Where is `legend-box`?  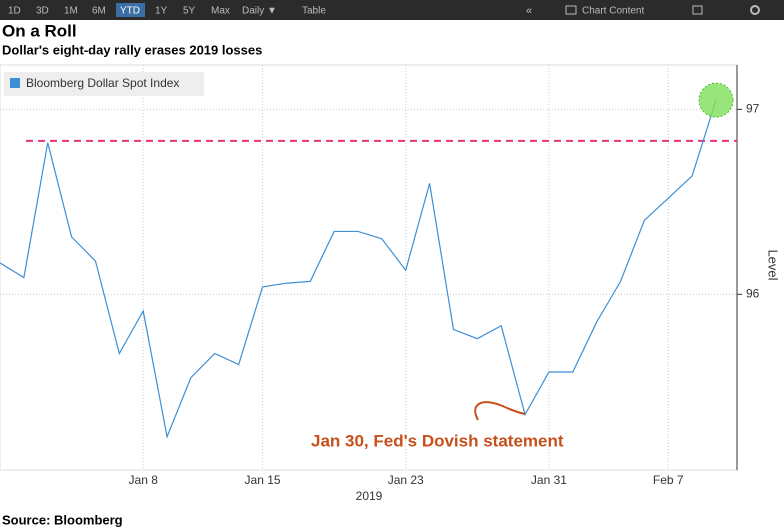
legend-box is located at coordinates (104, 84).